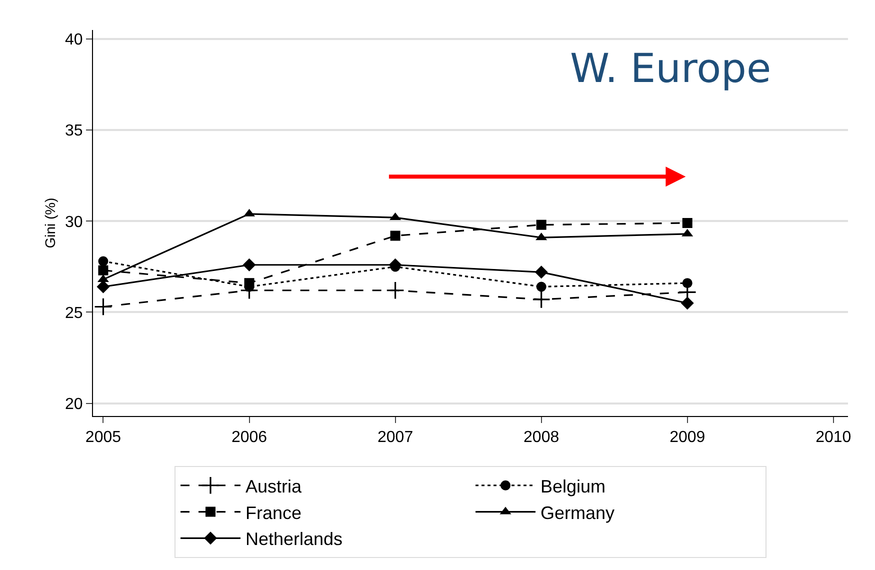 Image resolution: width=875 pixels, height=570 pixels. What do you see at coordinates (573, 486) in the screenshot?
I see `legend-label: Belgium` at bounding box center [573, 486].